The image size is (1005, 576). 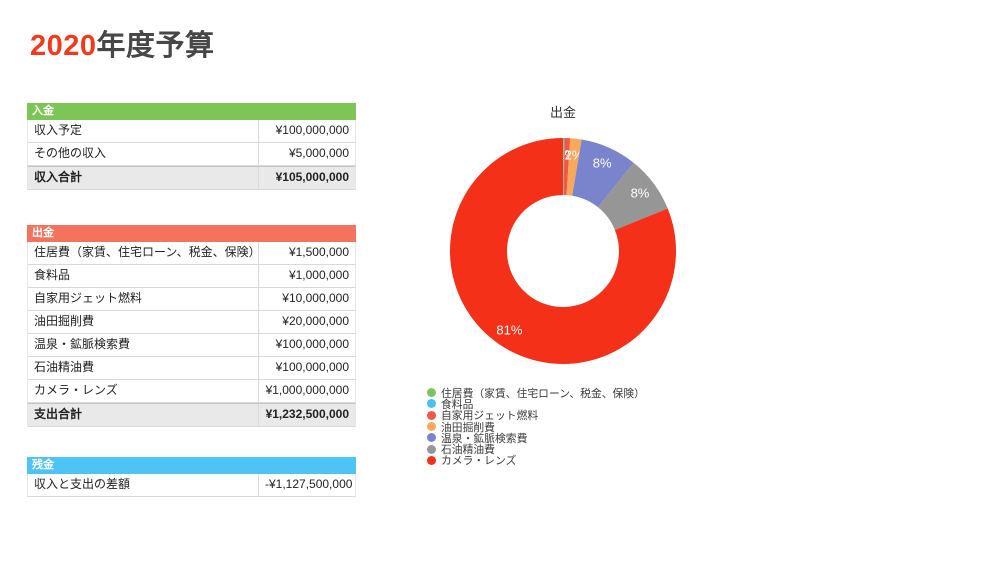 I want to click on legend-item: 油田掘削費, so click(x=536, y=427).